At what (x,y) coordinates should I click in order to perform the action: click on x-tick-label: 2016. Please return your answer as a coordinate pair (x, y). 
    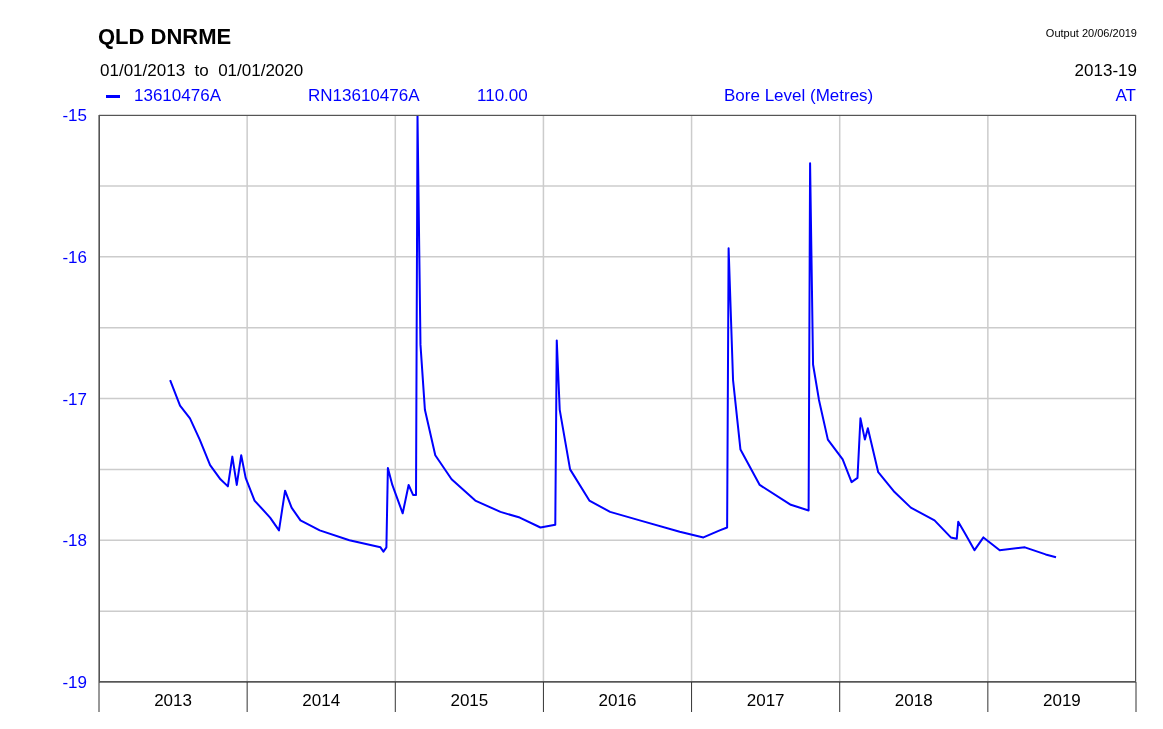
    Looking at the image, I should click on (617, 700).